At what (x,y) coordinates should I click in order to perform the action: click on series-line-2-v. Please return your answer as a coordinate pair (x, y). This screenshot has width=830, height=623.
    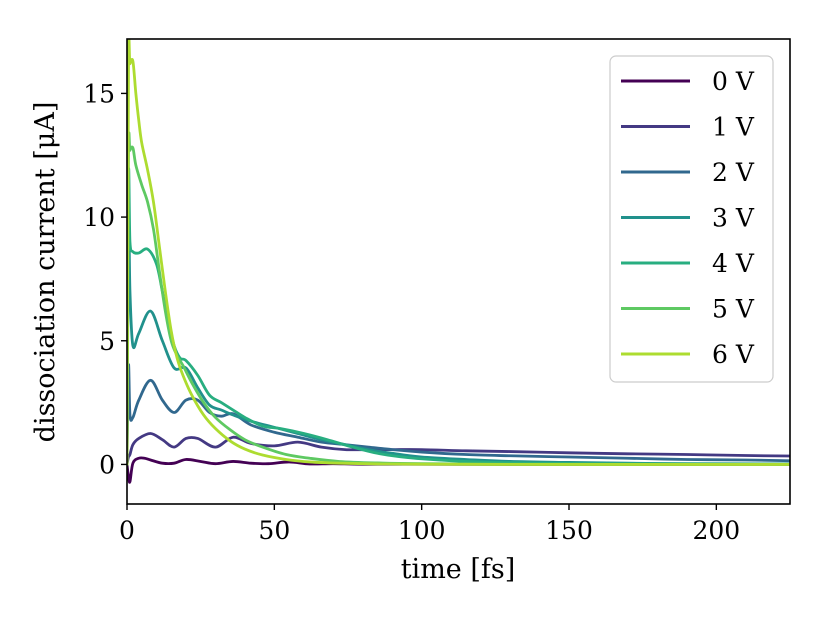
    Looking at the image, I should click on (458, 414).